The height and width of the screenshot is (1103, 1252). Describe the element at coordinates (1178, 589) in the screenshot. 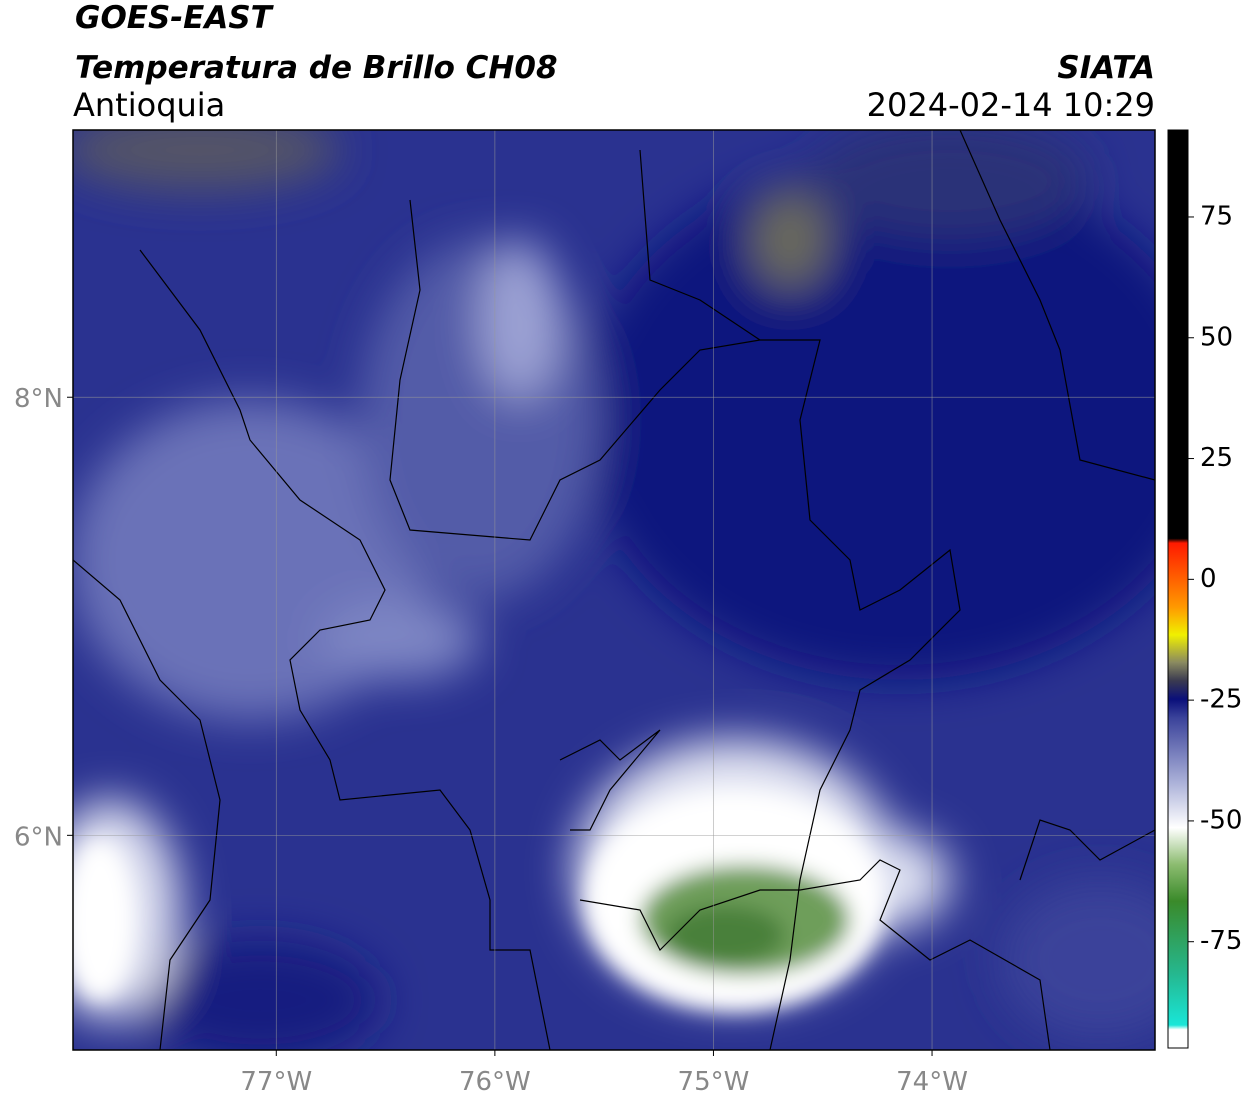

I see `colorbar` at that location.